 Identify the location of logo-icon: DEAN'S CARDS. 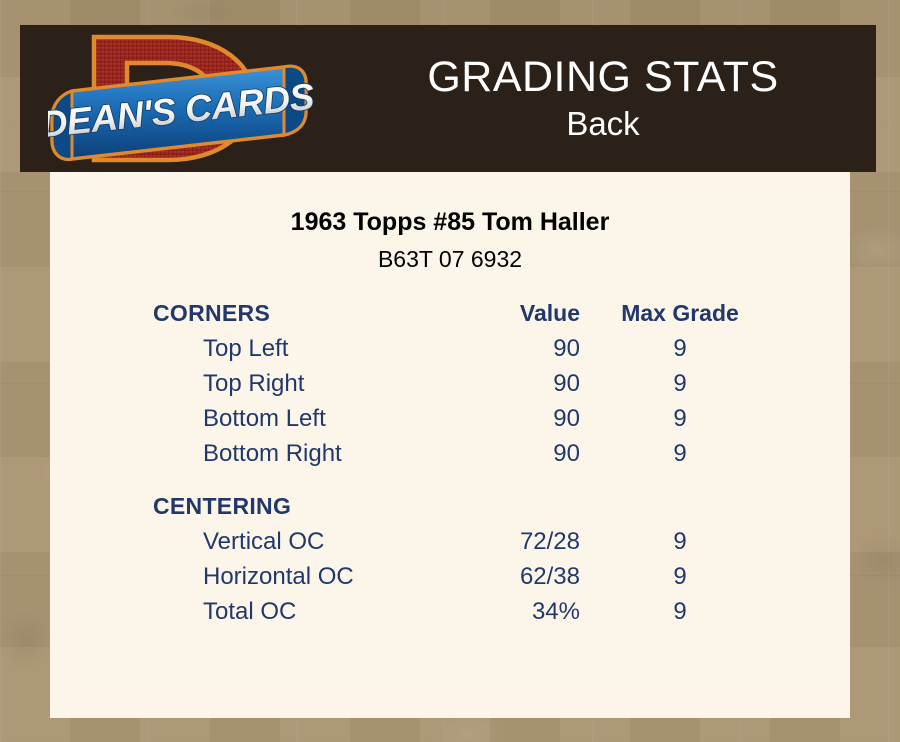
(182, 98).